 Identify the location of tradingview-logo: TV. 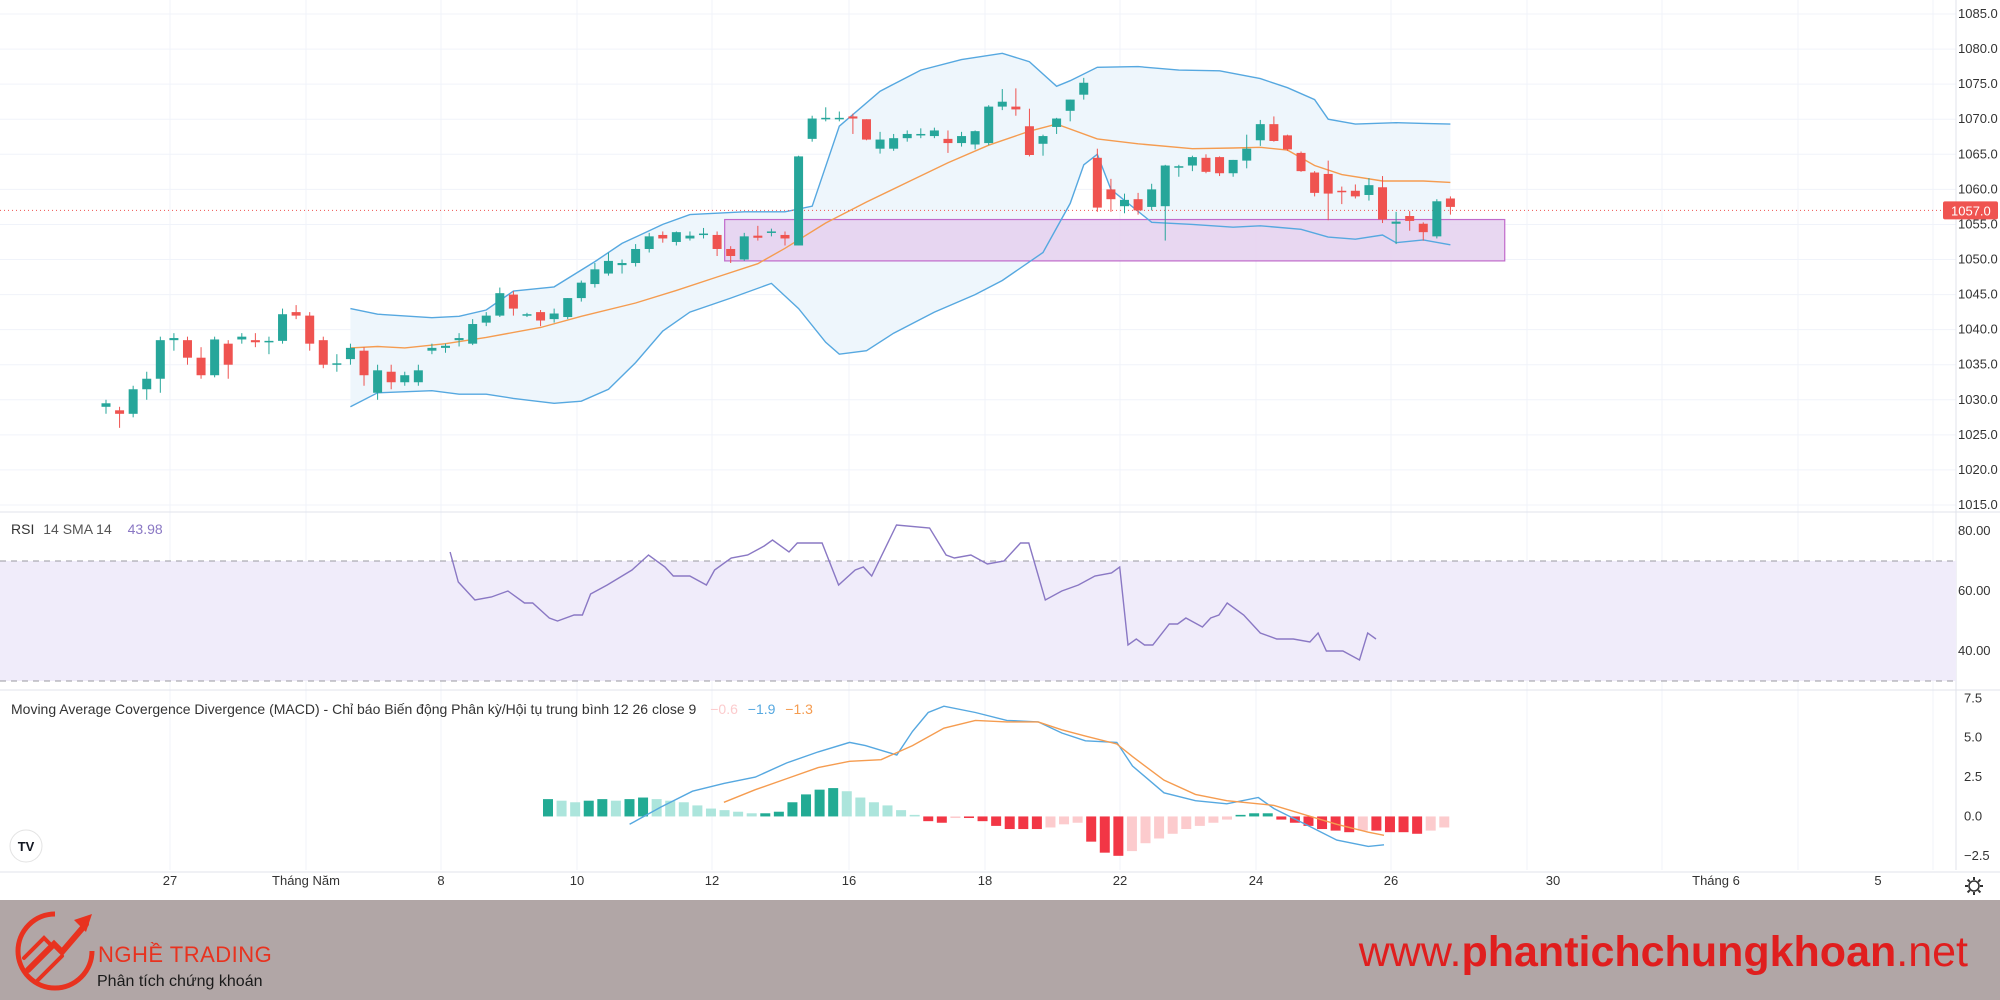
(26, 846).